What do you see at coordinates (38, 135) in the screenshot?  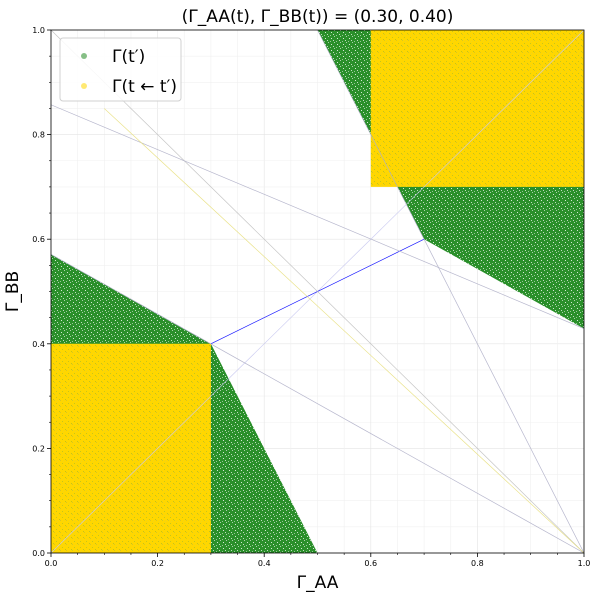 I see `y-tick-label: 0.8` at bounding box center [38, 135].